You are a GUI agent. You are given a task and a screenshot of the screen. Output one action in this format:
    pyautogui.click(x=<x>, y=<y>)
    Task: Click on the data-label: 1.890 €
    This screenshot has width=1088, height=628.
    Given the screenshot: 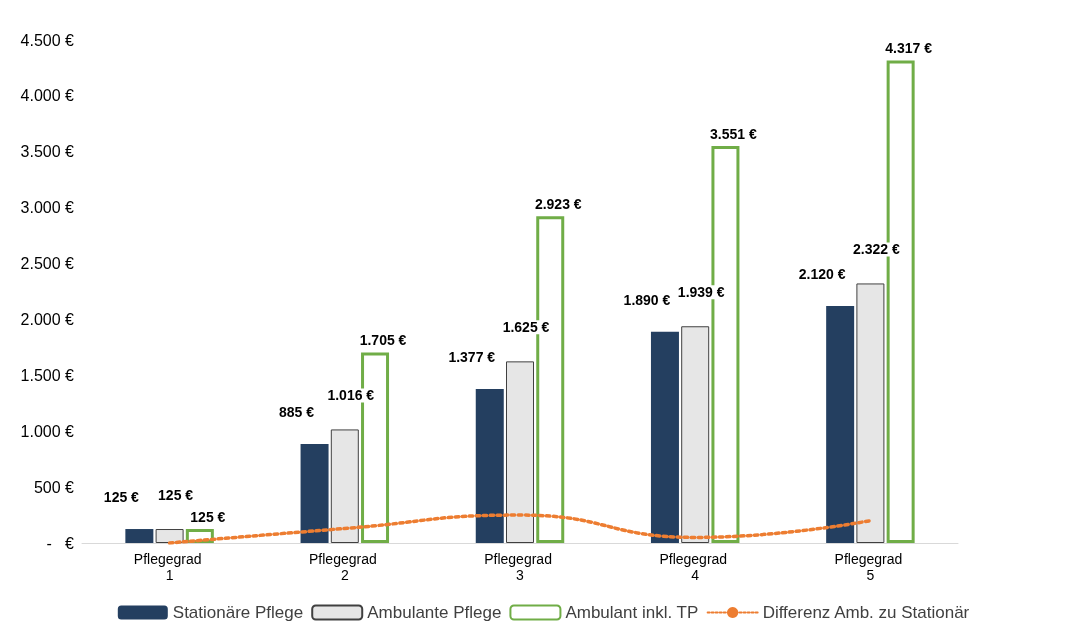 What is the action you would take?
    pyautogui.click(x=647, y=299)
    